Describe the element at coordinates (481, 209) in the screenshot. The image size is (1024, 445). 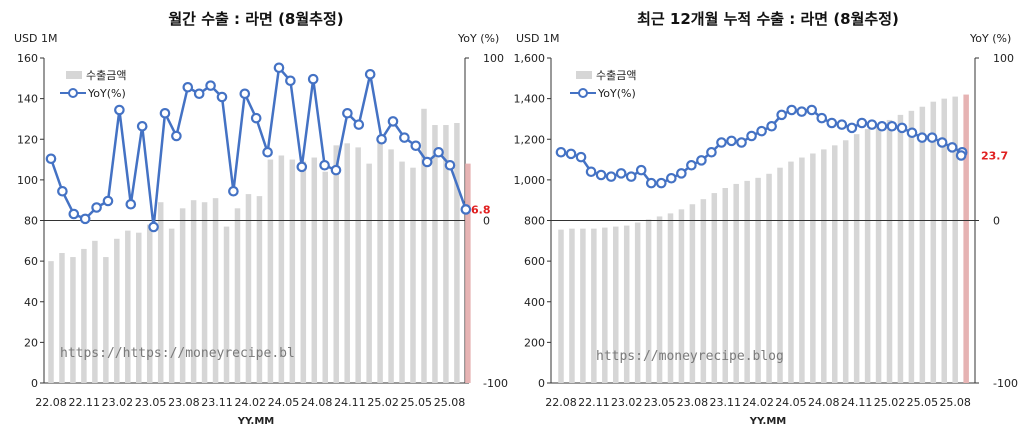
I see `last-value-label: 6.8` at that location.